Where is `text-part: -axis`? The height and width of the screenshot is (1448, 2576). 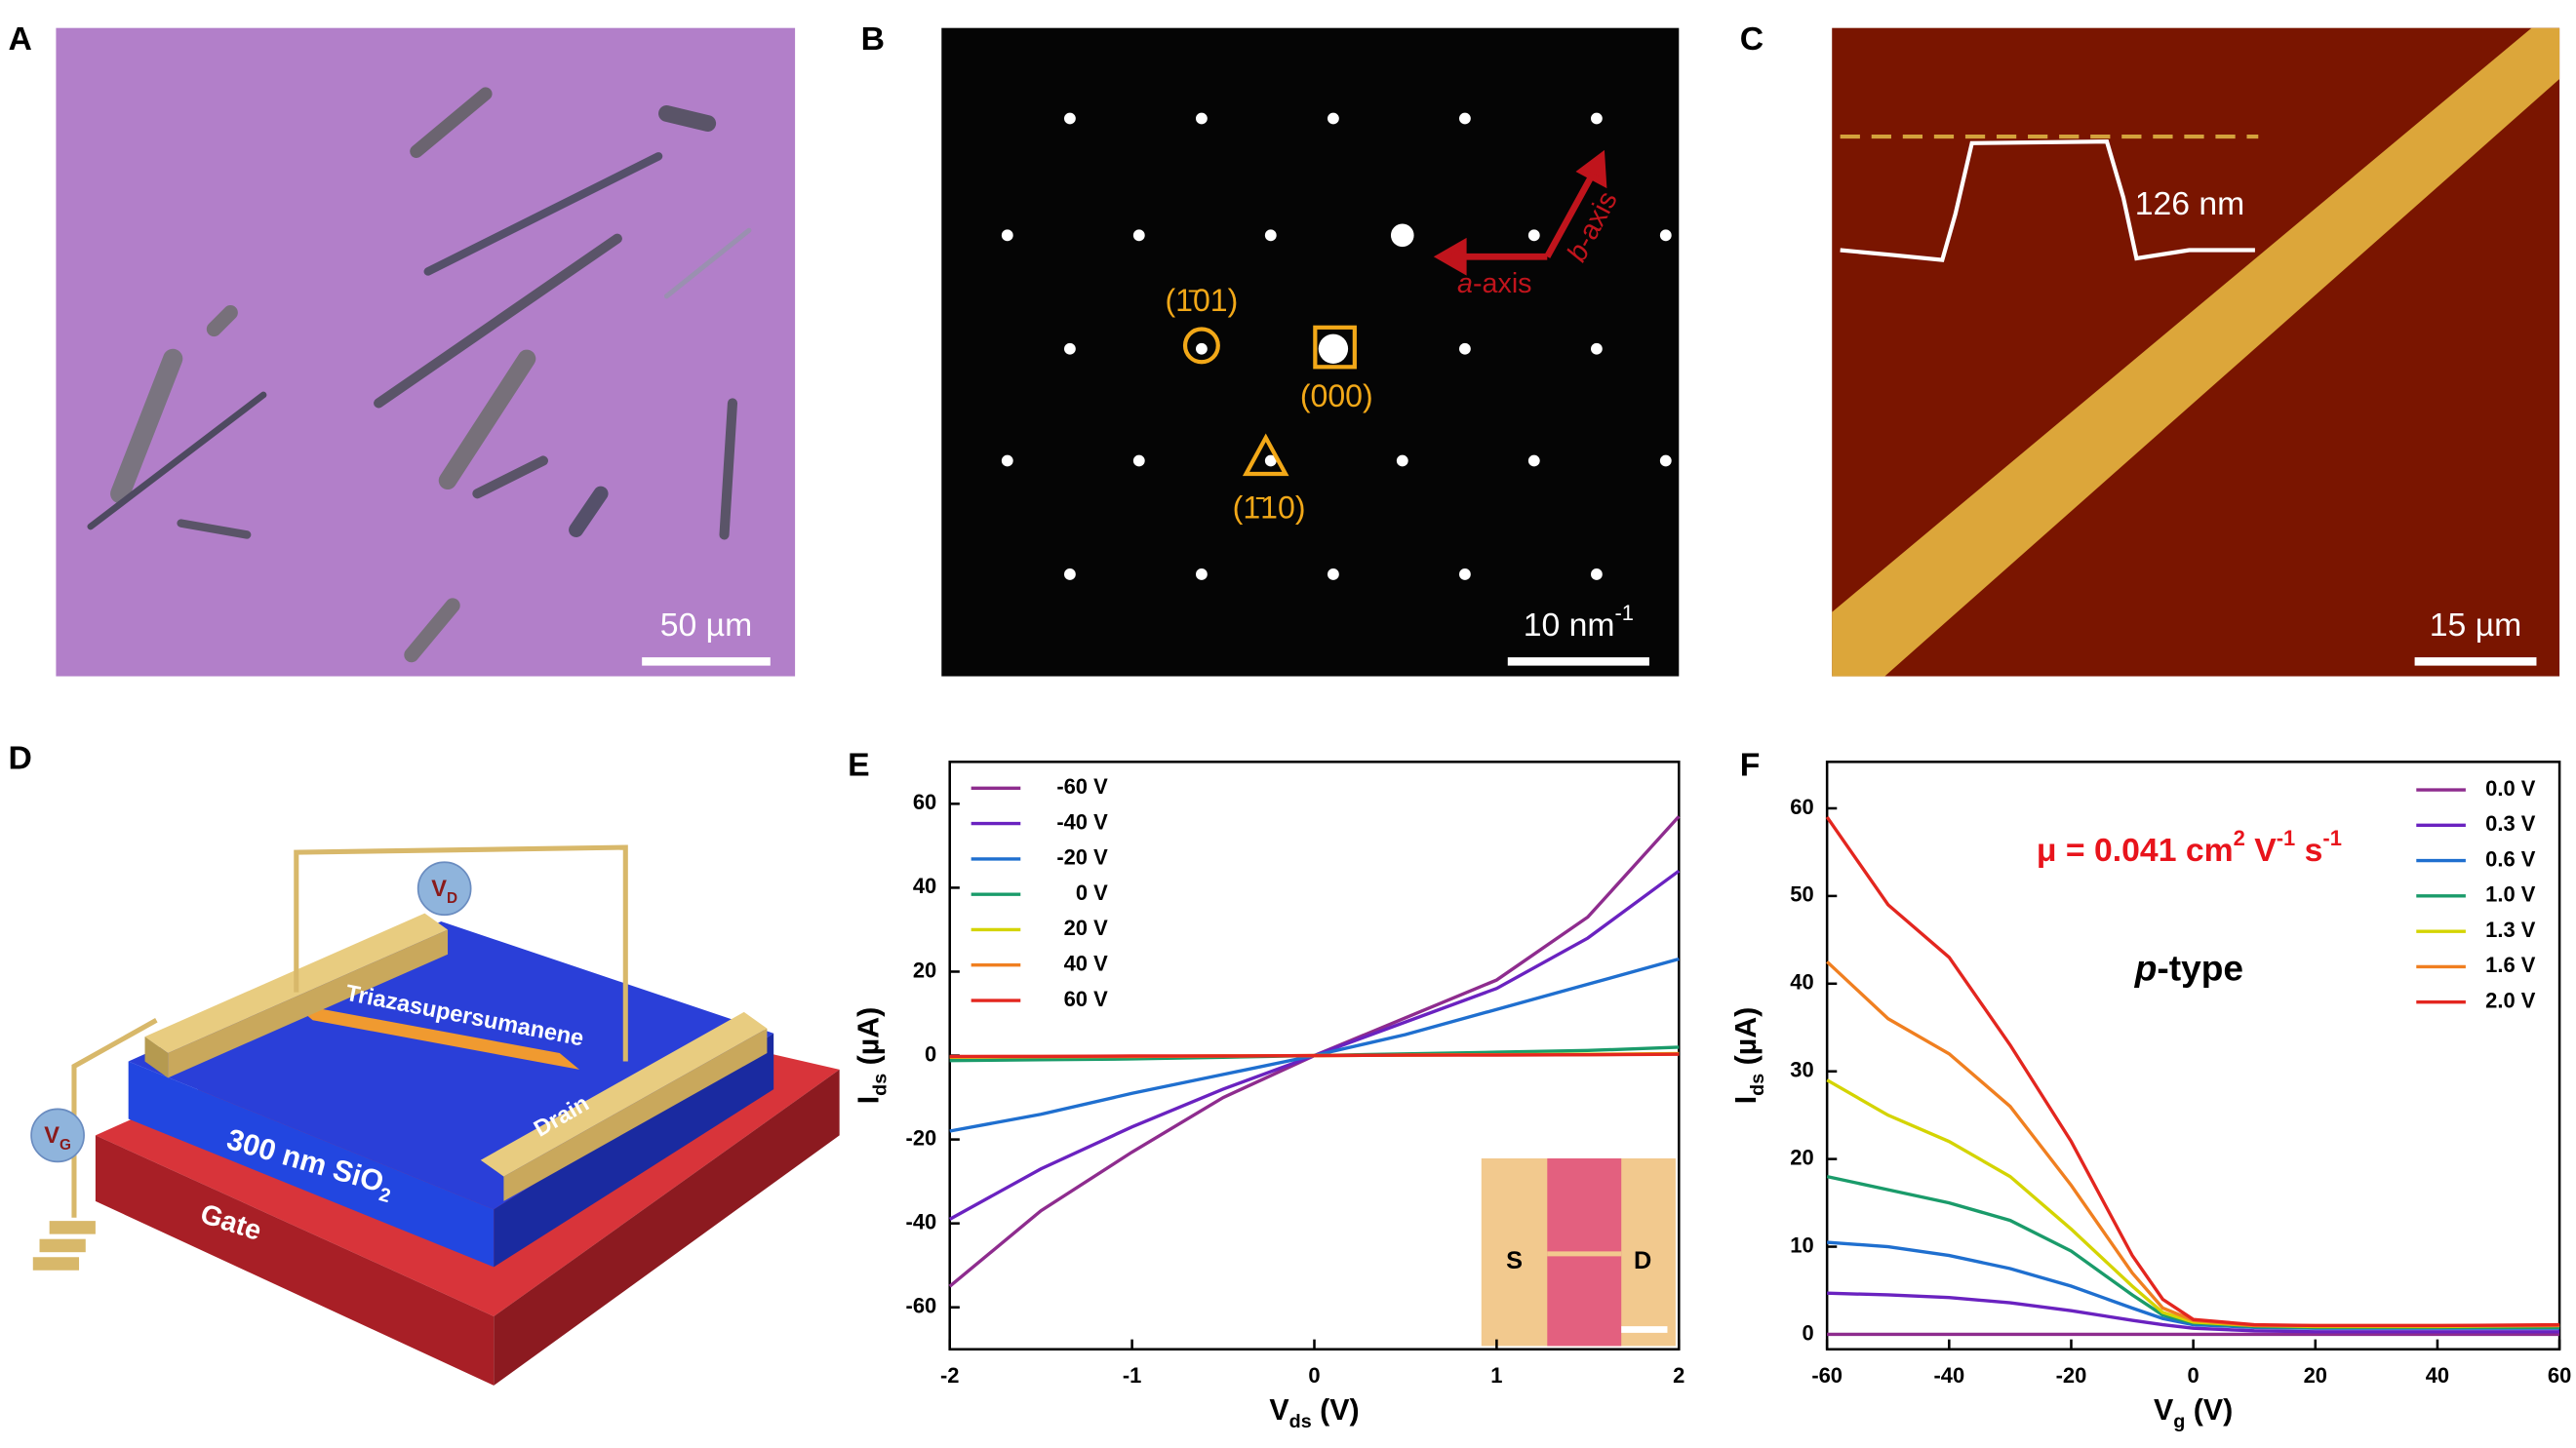
text-part: -axis is located at coordinates (1502, 283).